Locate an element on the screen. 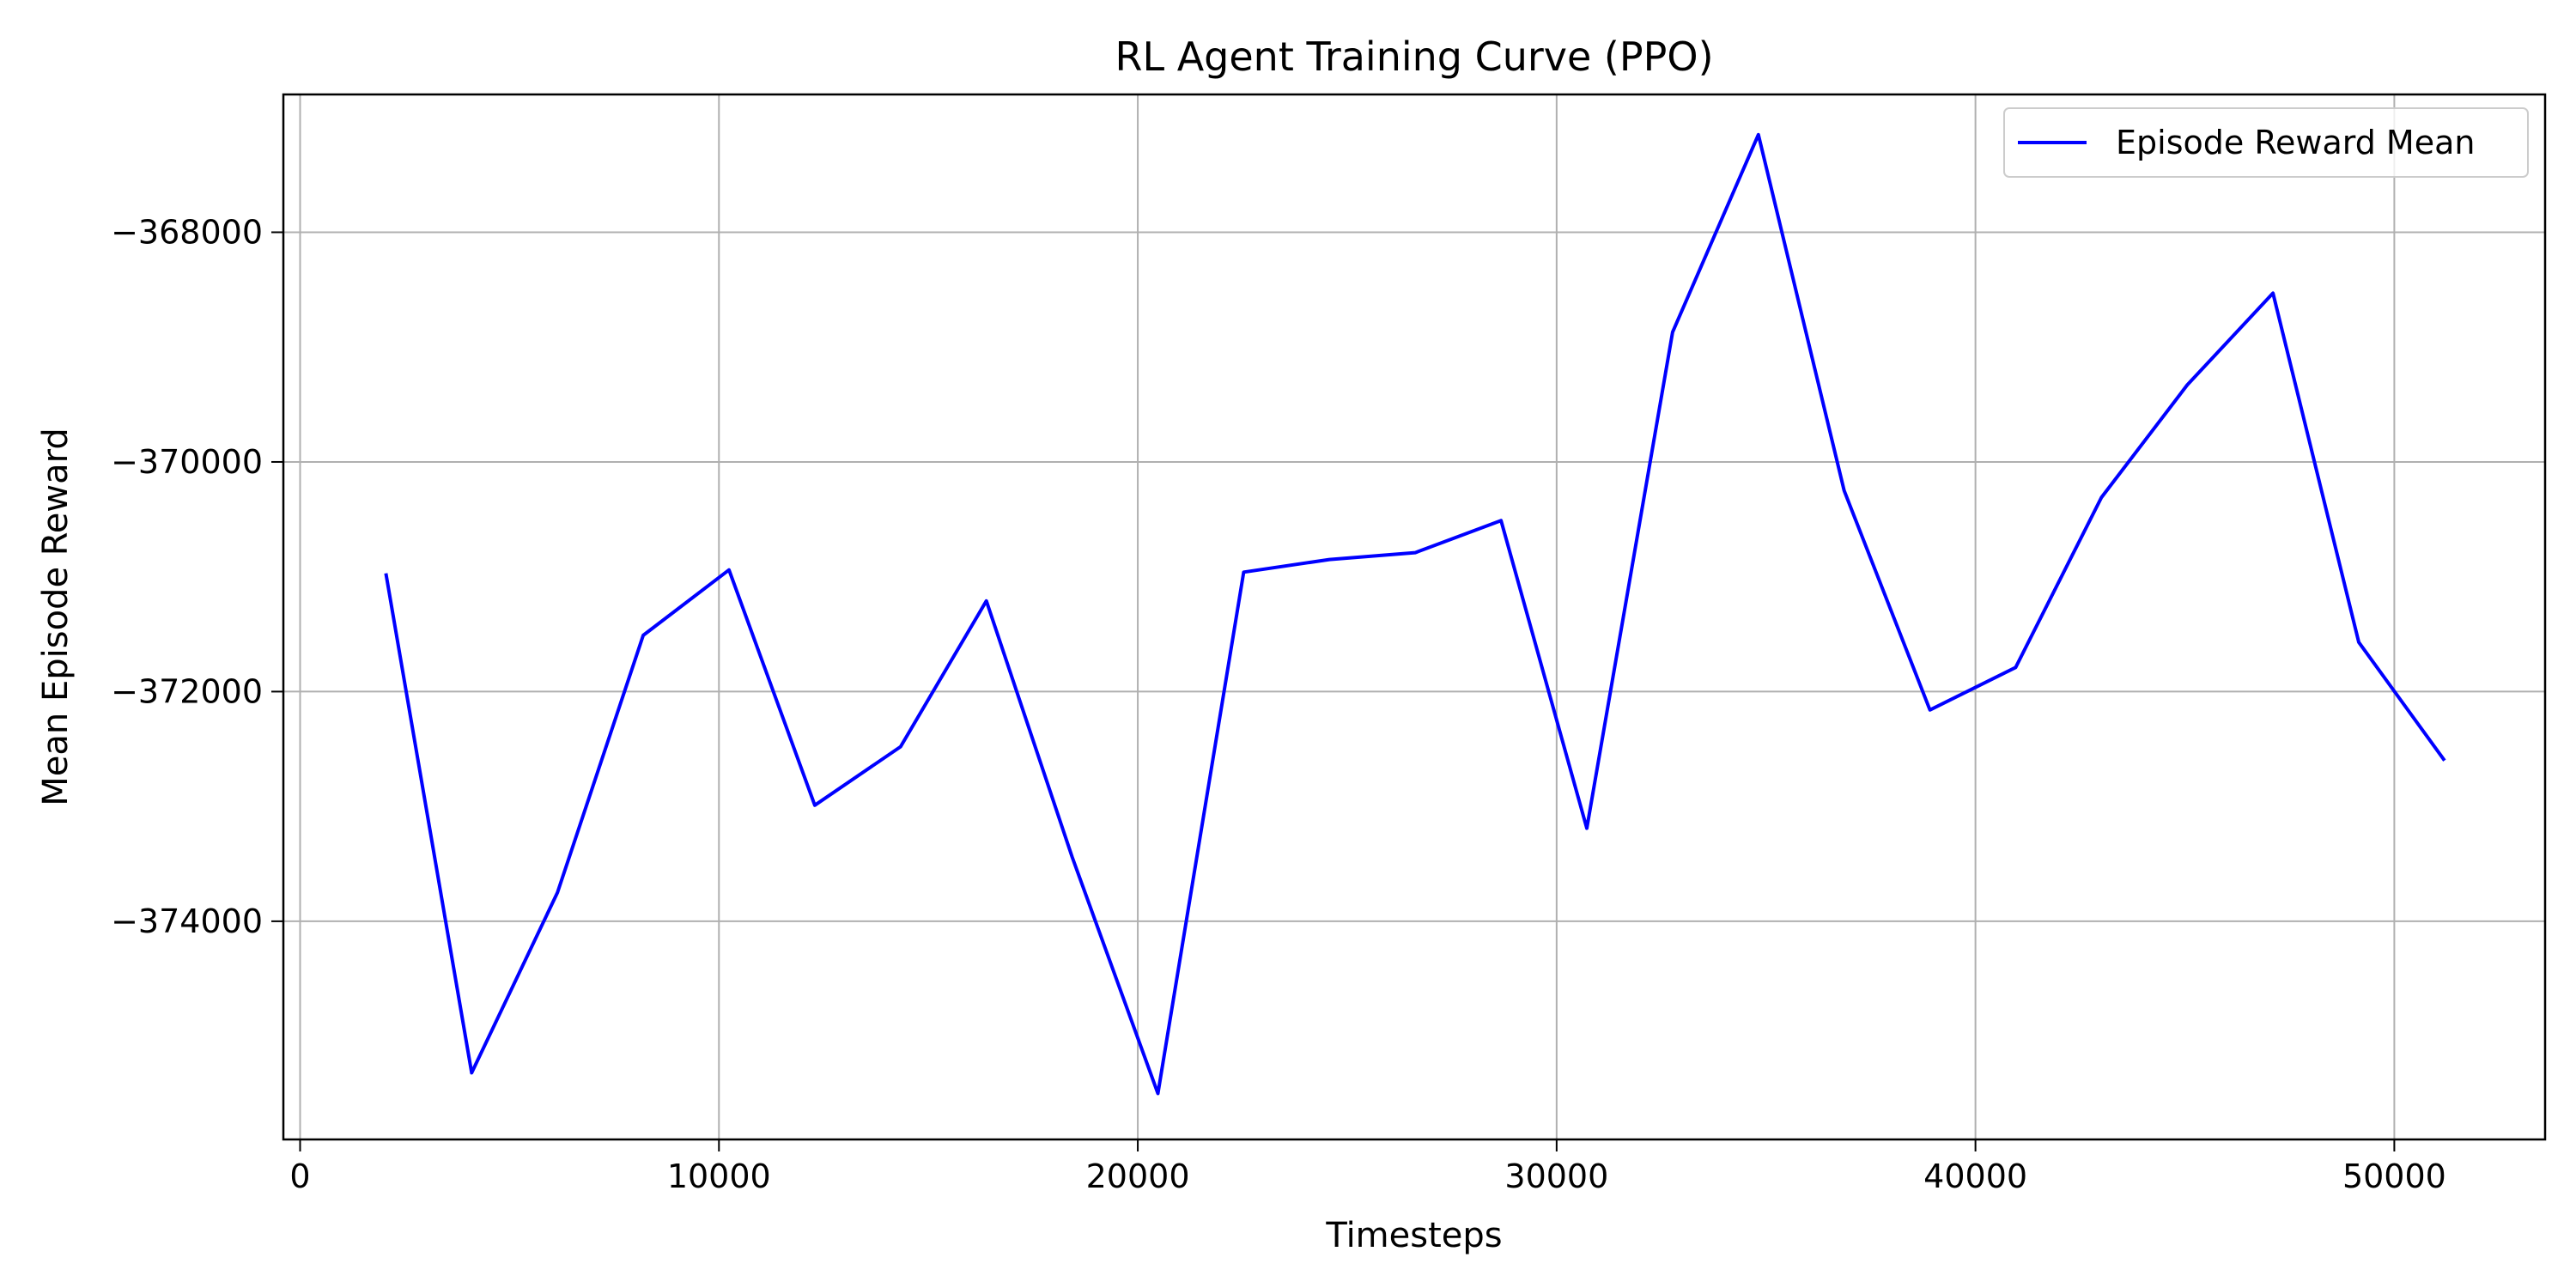 The width and height of the screenshot is (2576, 1288). y-axis-label: Mean Episode Reward is located at coordinates (56, 616).